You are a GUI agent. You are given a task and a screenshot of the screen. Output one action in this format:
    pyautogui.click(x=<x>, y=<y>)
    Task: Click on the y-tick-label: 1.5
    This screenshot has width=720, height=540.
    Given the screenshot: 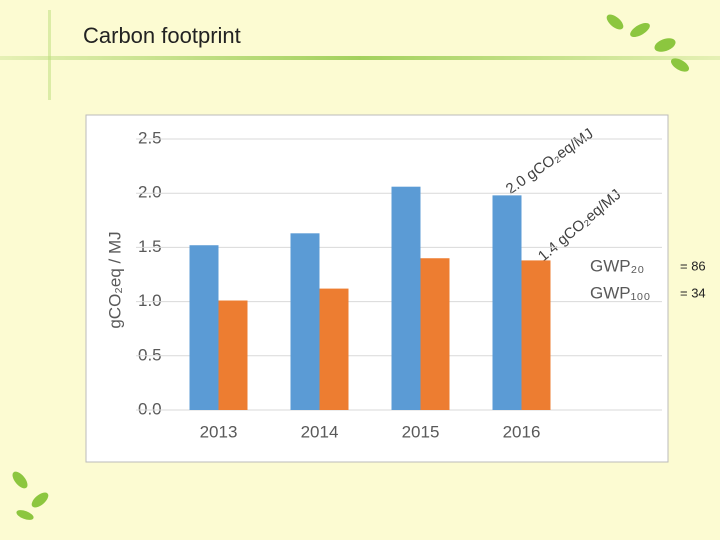 What is the action you would take?
    pyautogui.click(x=150, y=246)
    